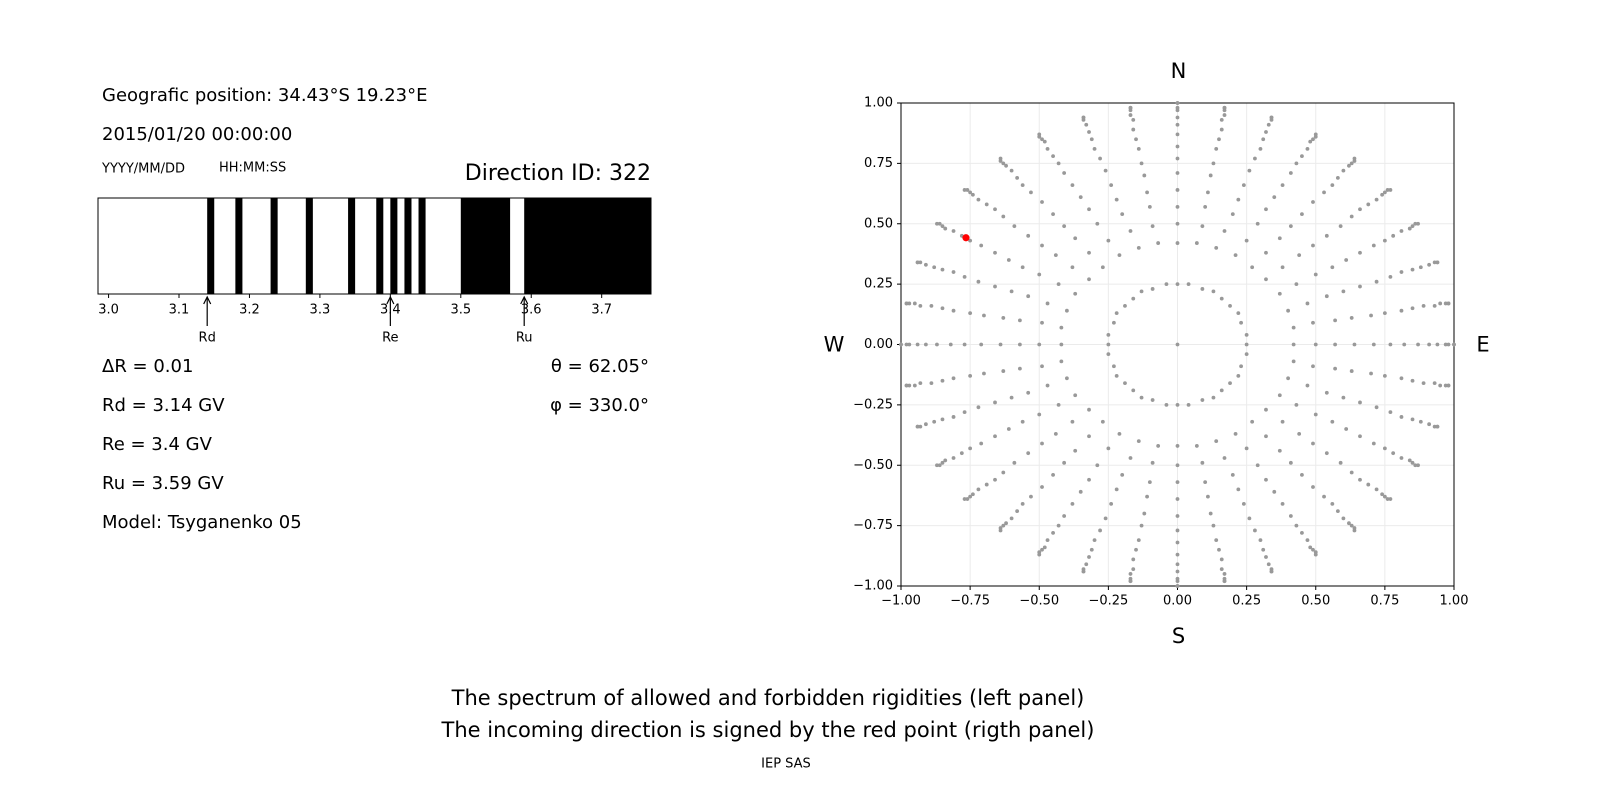 The height and width of the screenshot is (800, 1600). Describe the element at coordinates (1179, 71) in the screenshot. I see `direction-label: N` at that location.